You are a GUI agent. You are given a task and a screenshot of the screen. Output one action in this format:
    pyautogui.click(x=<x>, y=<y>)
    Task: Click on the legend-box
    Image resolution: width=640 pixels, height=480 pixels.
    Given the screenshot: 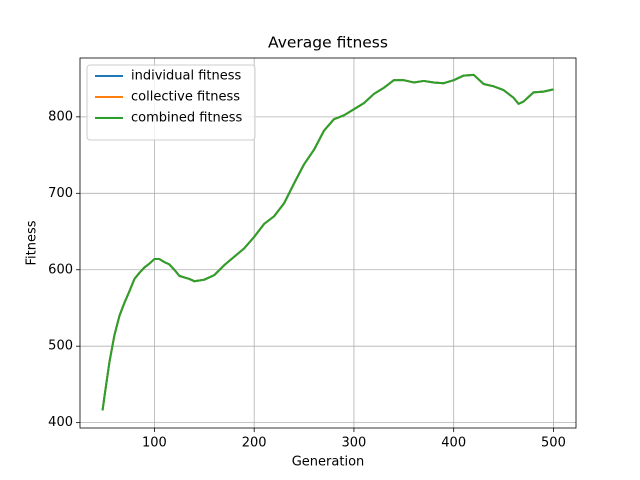 What is the action you would take?
    pyautogui.click(x=171, y=102)
    